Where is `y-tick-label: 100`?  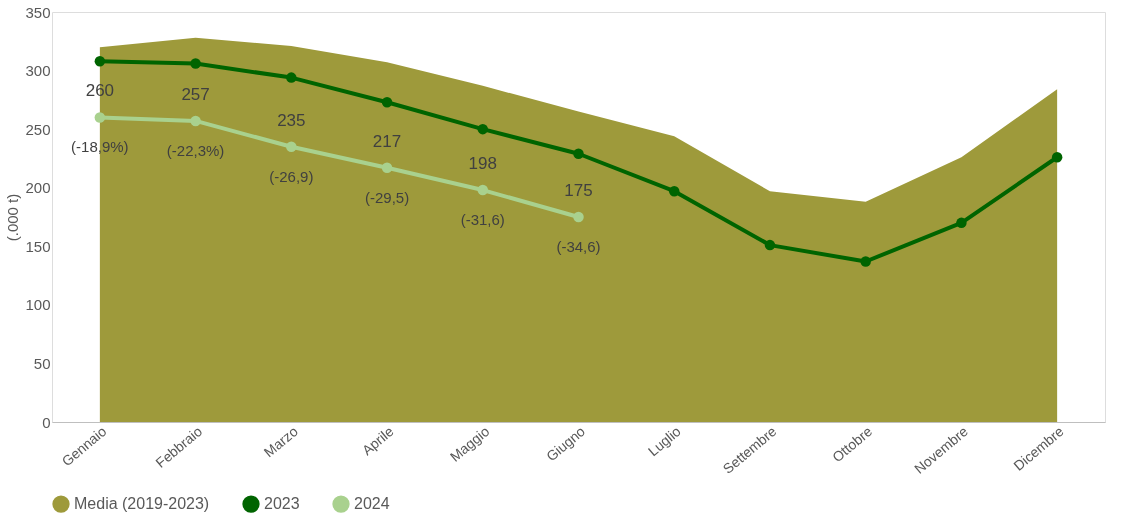 y-tick-label: 100 is located at coordinates (38, 305).